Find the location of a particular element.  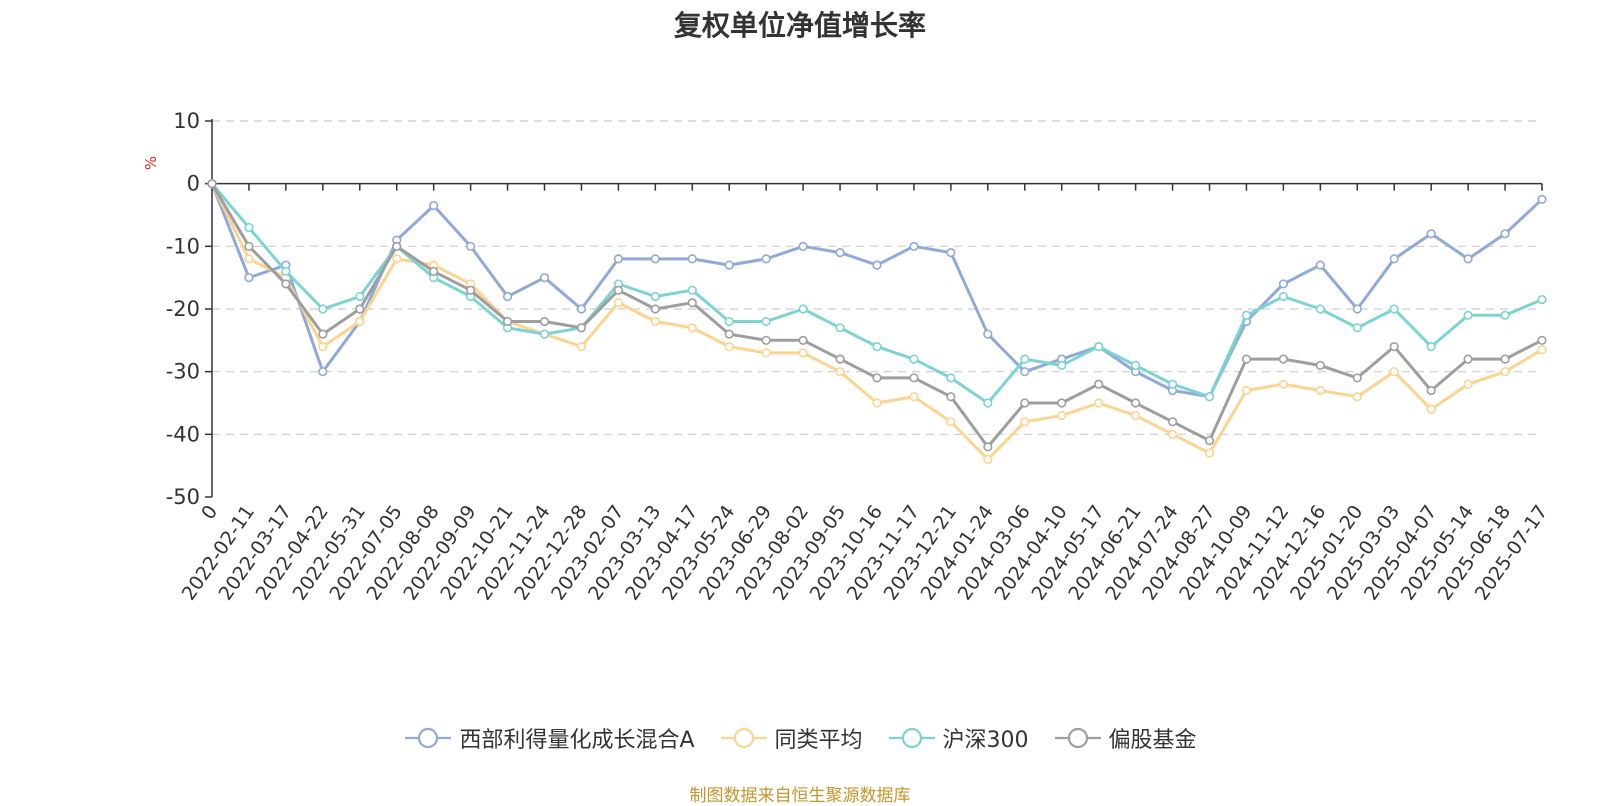

y-tick-label: -50 is located at coordinates (183, 497).